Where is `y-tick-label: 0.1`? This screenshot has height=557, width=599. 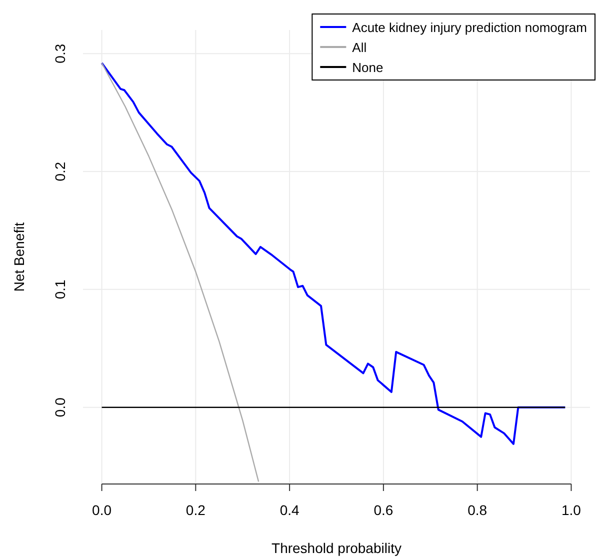
y-tick-label: 0.1 is located at coordinates (60, 289).